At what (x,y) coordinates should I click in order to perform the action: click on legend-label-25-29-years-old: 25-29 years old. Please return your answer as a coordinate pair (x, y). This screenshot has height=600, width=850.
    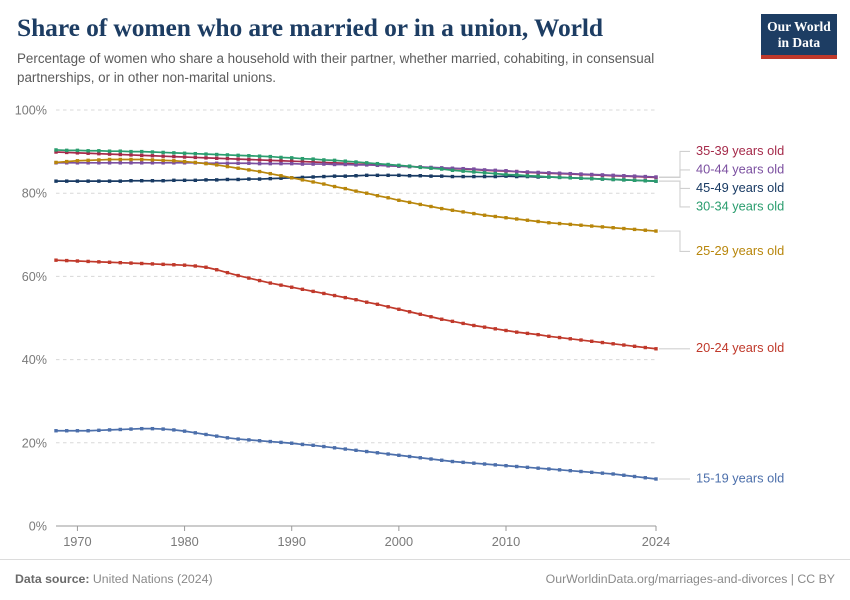
    Looking at the image, I should click on (740, 250).